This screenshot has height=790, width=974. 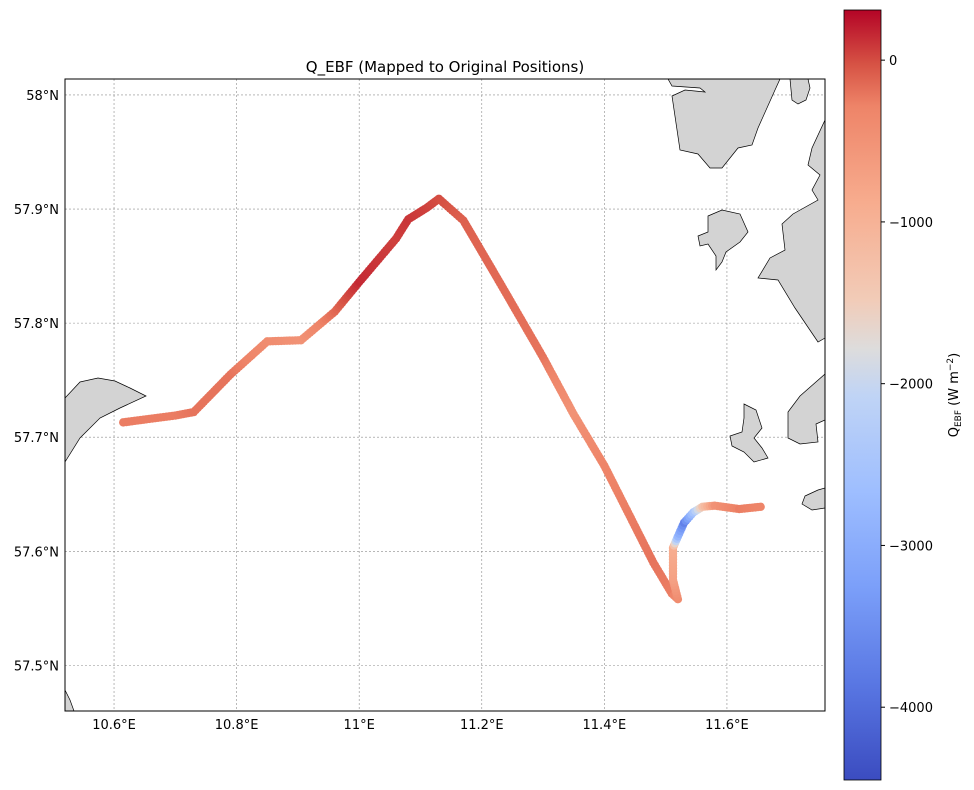 What do you see at coordinates (727, 725) in the screenshot?
I see `x-tick-label: 11.6°E` at bounding box center [727, 725].